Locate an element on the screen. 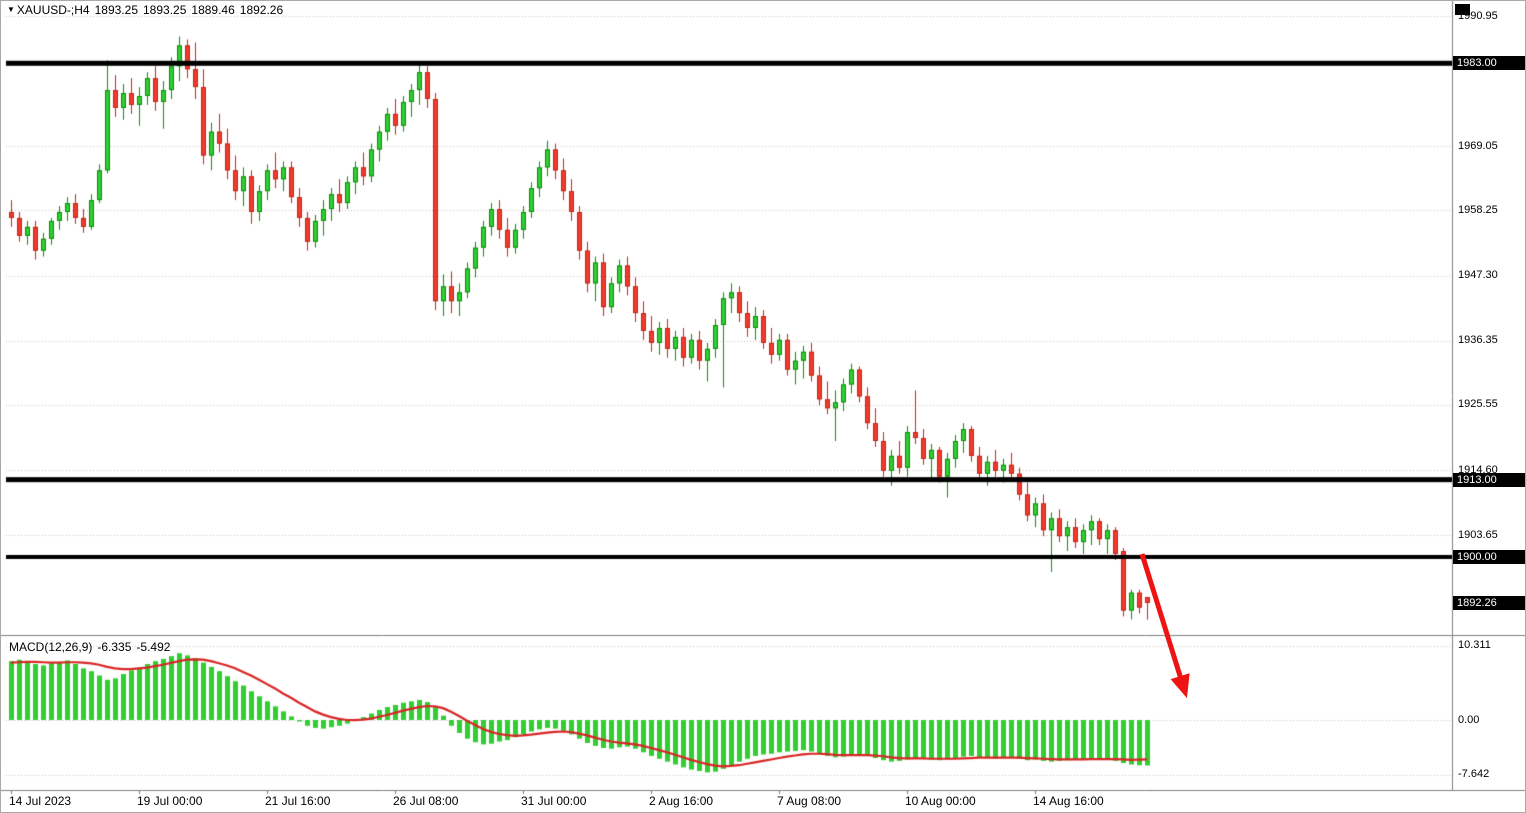 The height and width of the screenshot is (813, 1526). ohlc-open-value: 1893.25 is located at coordinates (116, 10).